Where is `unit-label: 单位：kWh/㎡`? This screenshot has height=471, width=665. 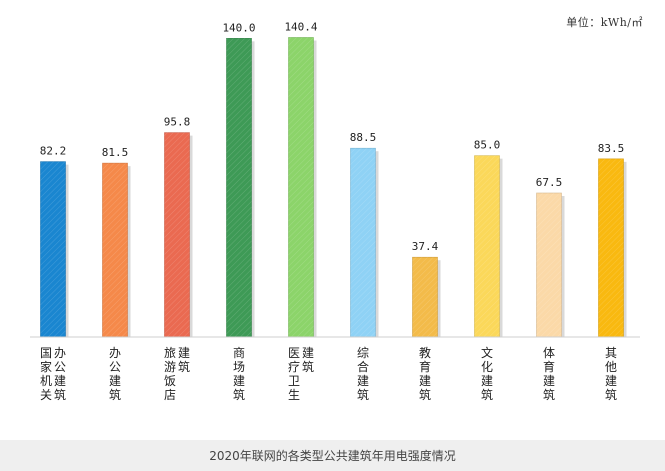 unit-label: 单位：kWh/㎡ is located at coordinates (604, 22).